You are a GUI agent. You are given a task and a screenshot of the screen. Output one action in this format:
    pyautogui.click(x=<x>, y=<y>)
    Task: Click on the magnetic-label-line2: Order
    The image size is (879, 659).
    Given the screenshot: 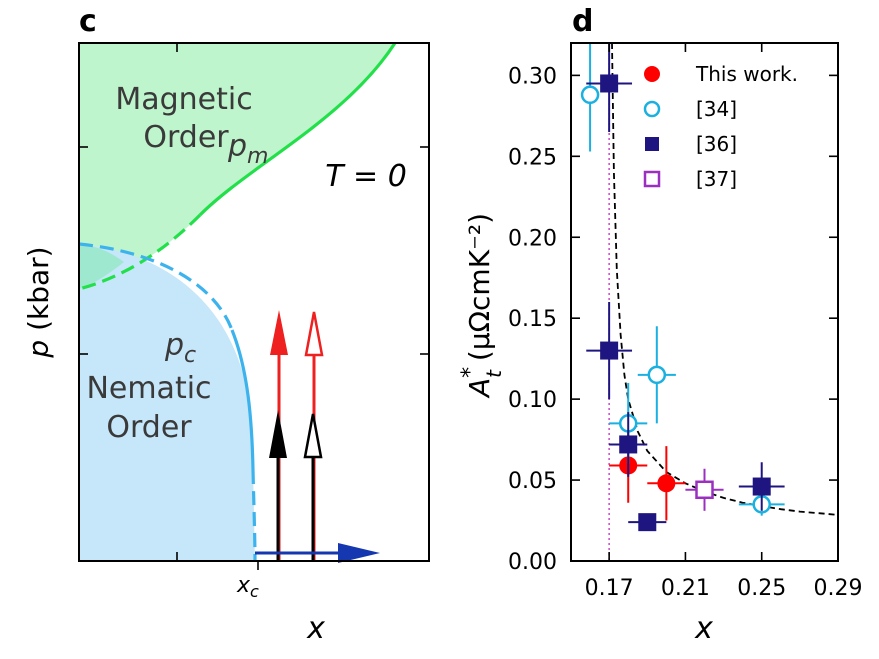 What is the action you would take?
    pyautogui.click(x=186, y=137)
    